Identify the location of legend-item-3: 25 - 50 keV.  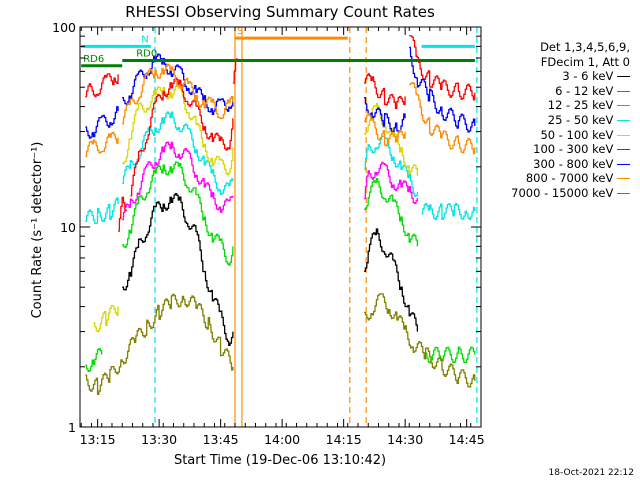
(570, 120).